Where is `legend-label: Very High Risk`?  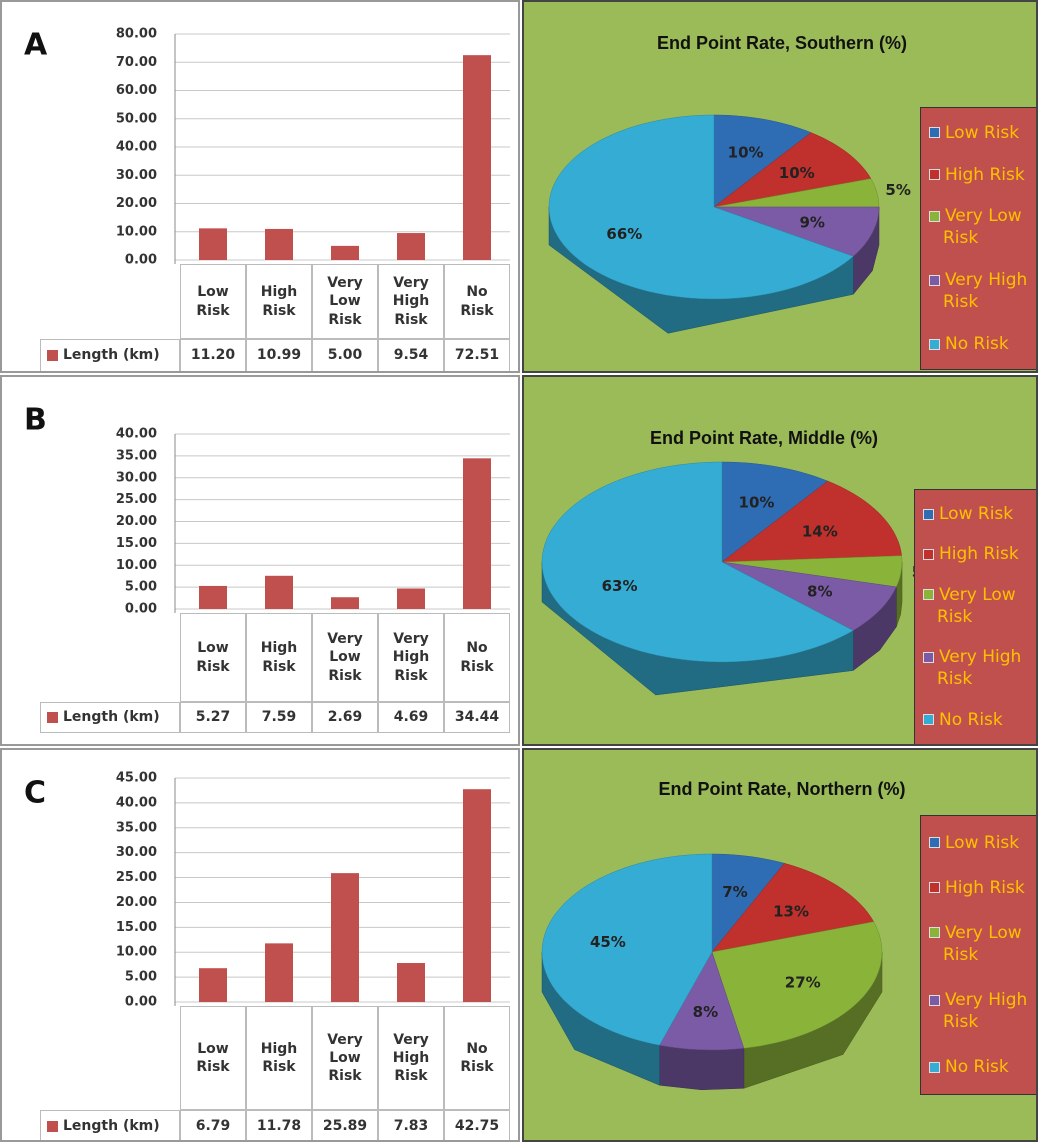 legend-label: Very High Risk is located at coordinates (985, 291).